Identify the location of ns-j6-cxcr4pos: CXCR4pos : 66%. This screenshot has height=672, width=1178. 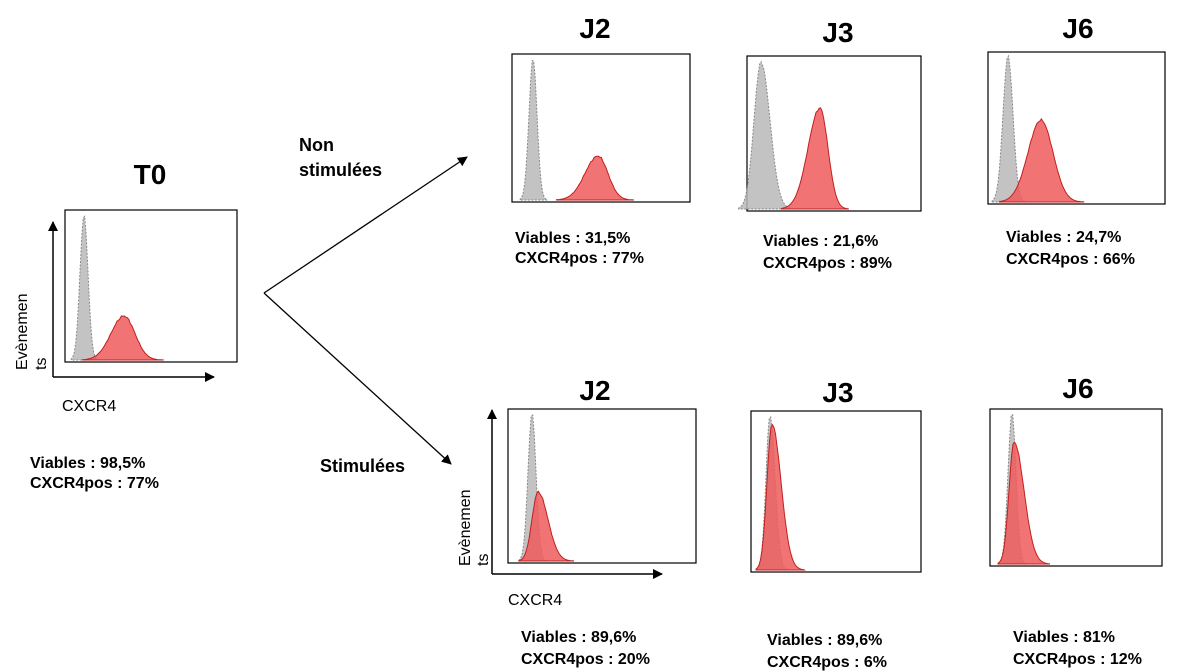
(1070, 259).